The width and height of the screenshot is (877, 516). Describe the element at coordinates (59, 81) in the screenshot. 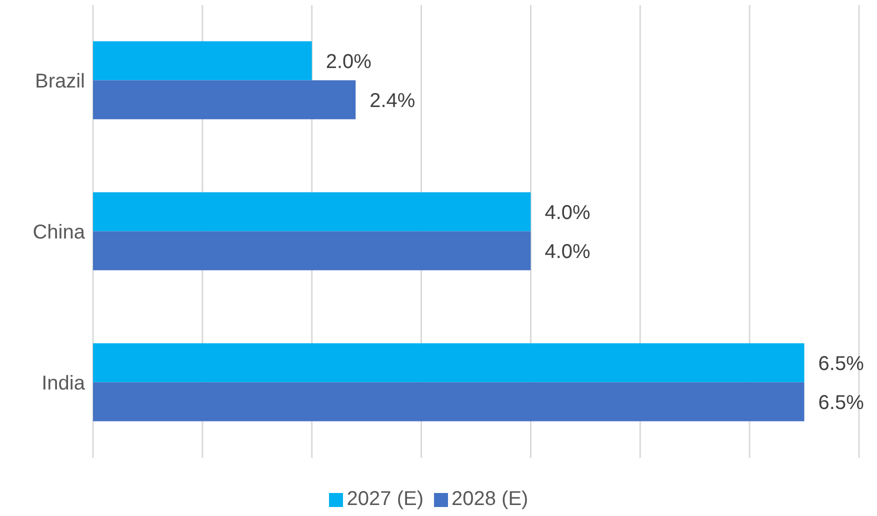

I see `y-tick-label: Brazil` at that location.